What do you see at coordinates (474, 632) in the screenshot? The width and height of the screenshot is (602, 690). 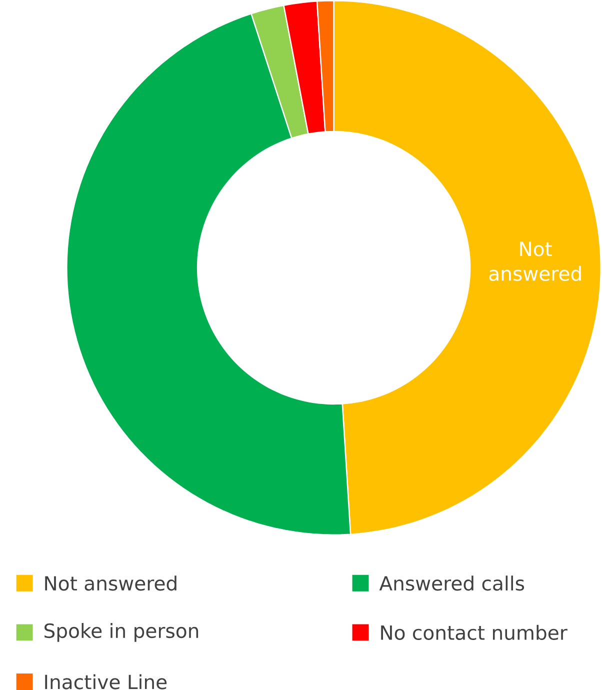 I see `legend-label: No contact number` at bounding box center [474, 632].